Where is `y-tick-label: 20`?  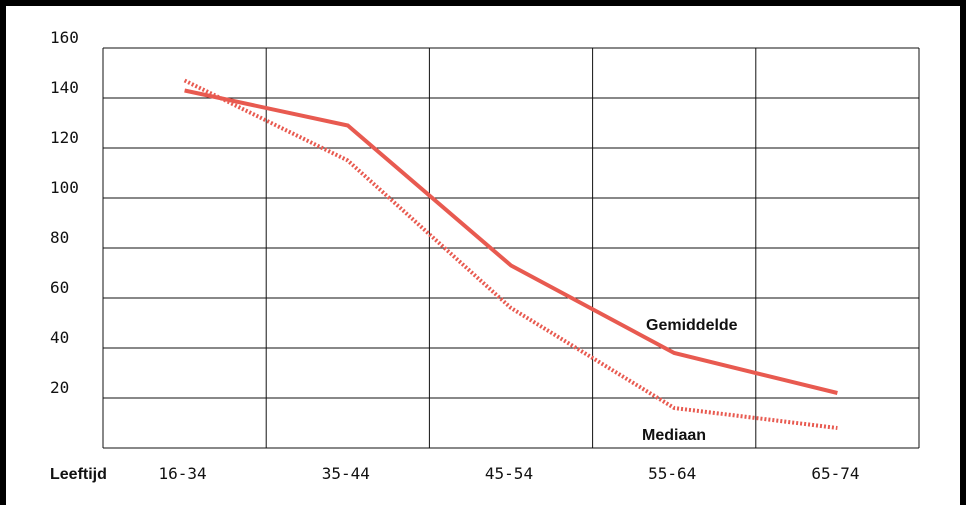 y-tick-label: 20 is located at coordinates (59, 387).